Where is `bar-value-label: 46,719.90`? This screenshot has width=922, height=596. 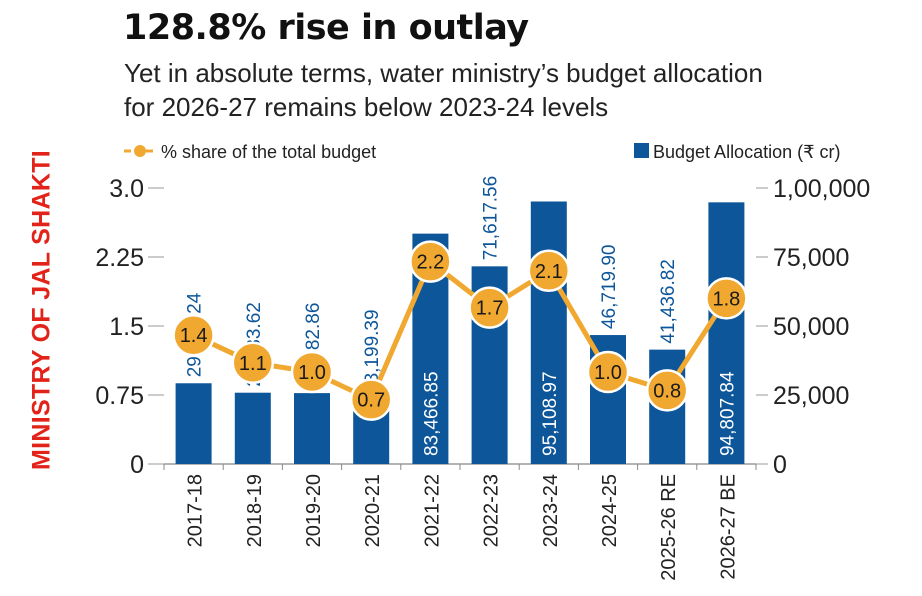
bar-value-label: 46,719.90 is located at coordinates (609, 287).